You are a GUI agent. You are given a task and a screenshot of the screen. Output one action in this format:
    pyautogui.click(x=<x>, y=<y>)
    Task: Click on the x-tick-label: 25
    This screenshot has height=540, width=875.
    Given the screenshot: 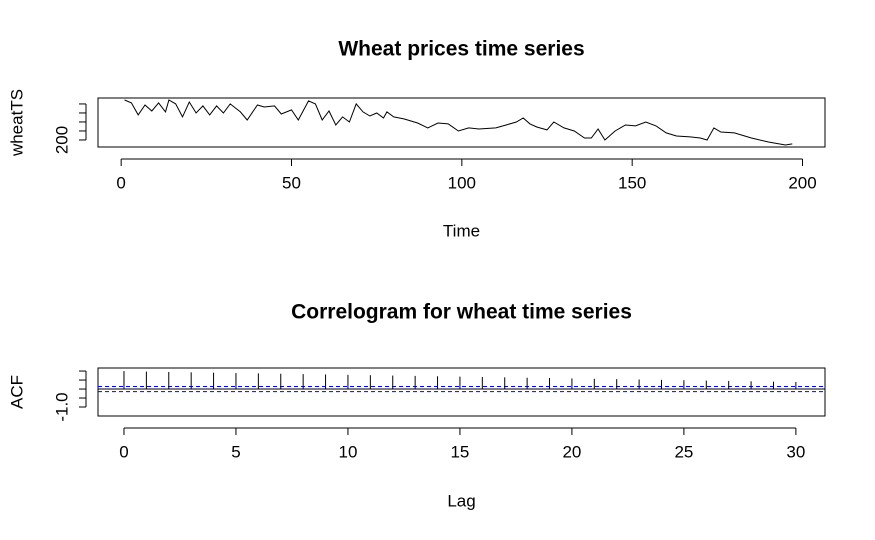 What is the action you would take?
    pyautogui.click(x=683, y=451)
    